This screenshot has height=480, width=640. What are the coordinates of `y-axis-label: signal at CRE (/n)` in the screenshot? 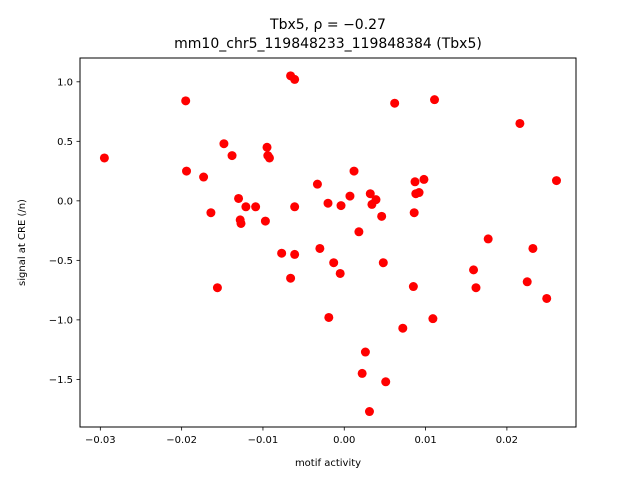 It's located at (22, 242).